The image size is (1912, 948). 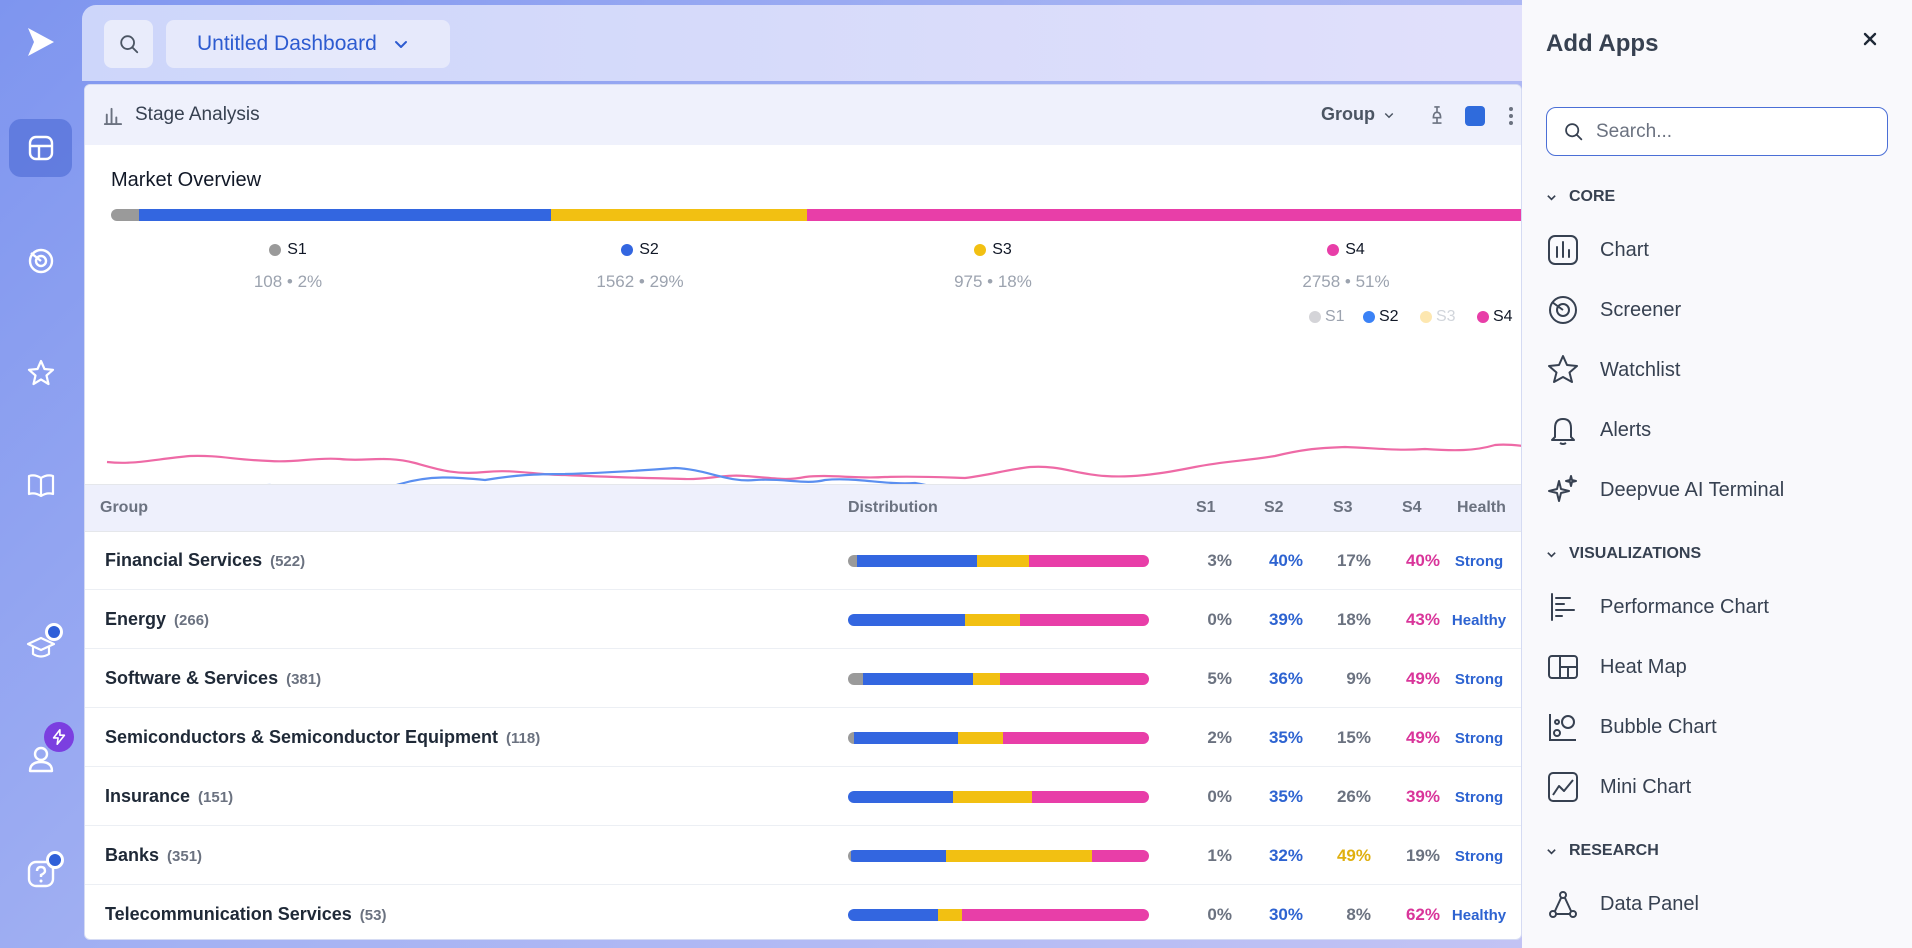 I want to click on app-item-mini-chart: Mini Chart, so click(x=1717, y=787).